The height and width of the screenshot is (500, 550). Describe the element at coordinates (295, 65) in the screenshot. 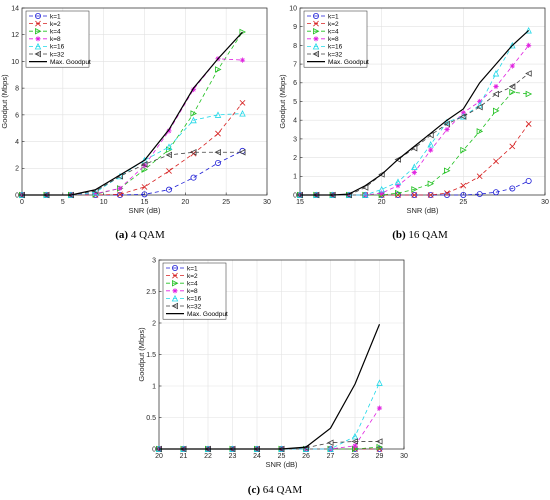

I see `y-tick-label: 7` at that location.